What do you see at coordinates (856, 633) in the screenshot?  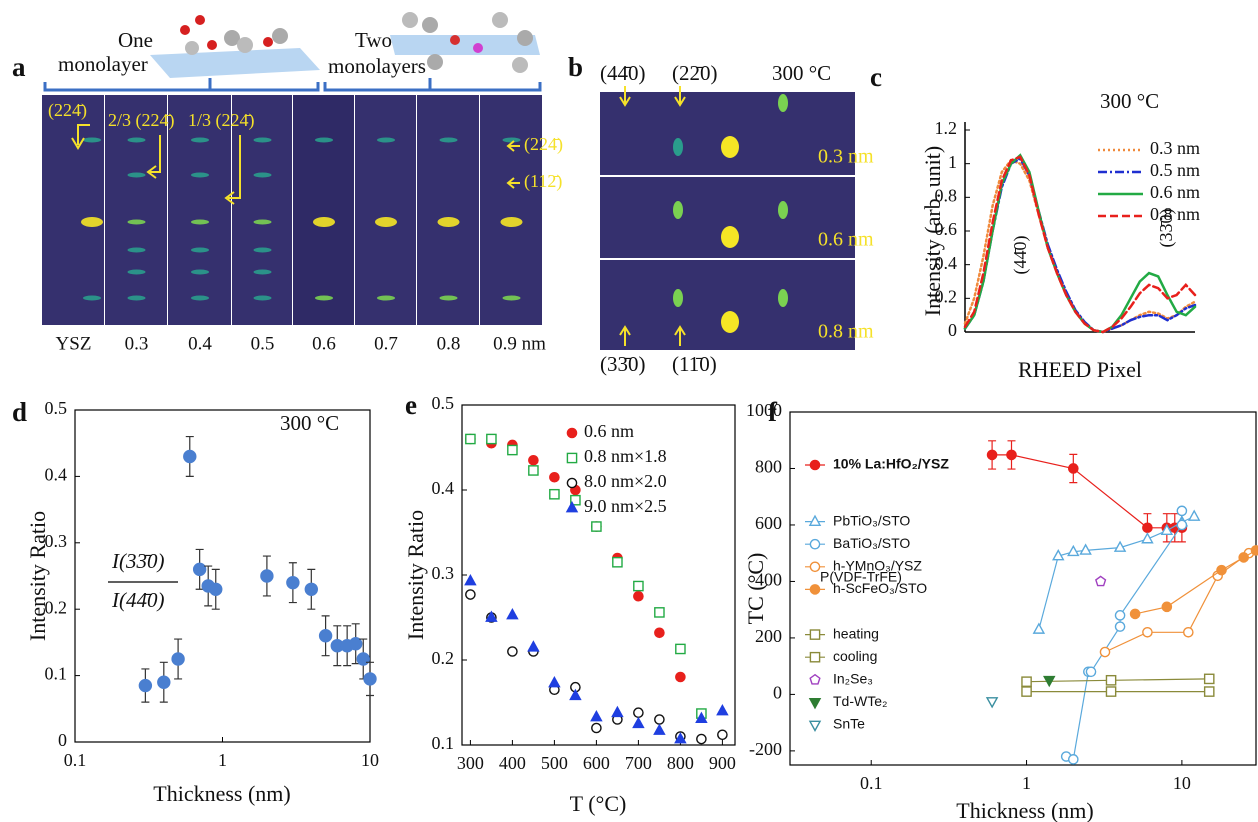 I see `legend-label: heating` at bounding box center [856, 633].